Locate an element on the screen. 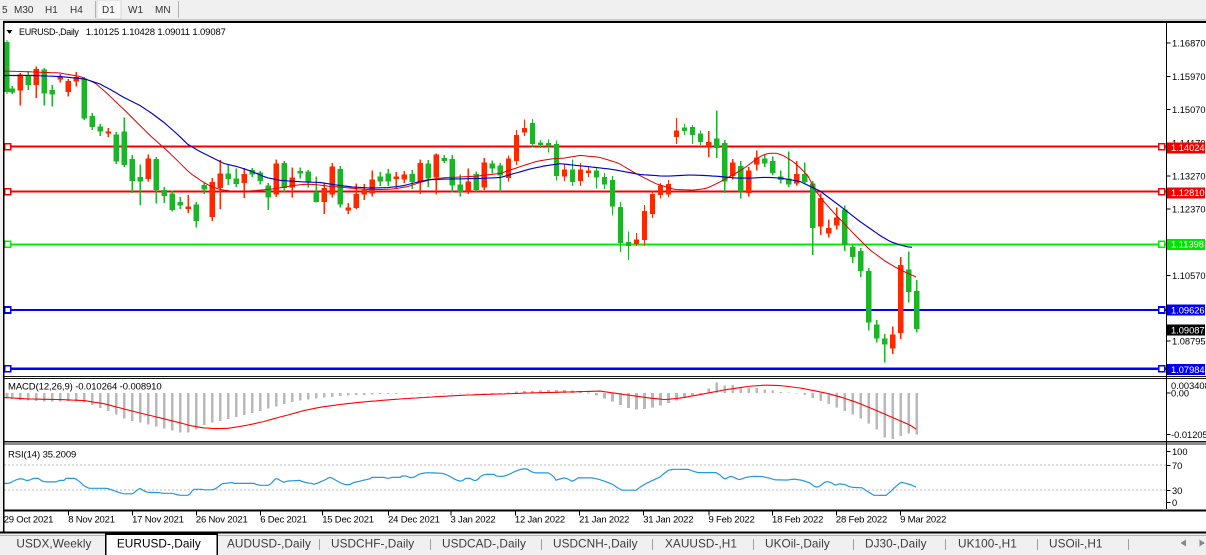 The width and height of the screenshot is (1206, 555). svg-text: RSI(14) 35.2009 is located at coordinates (42, 455).